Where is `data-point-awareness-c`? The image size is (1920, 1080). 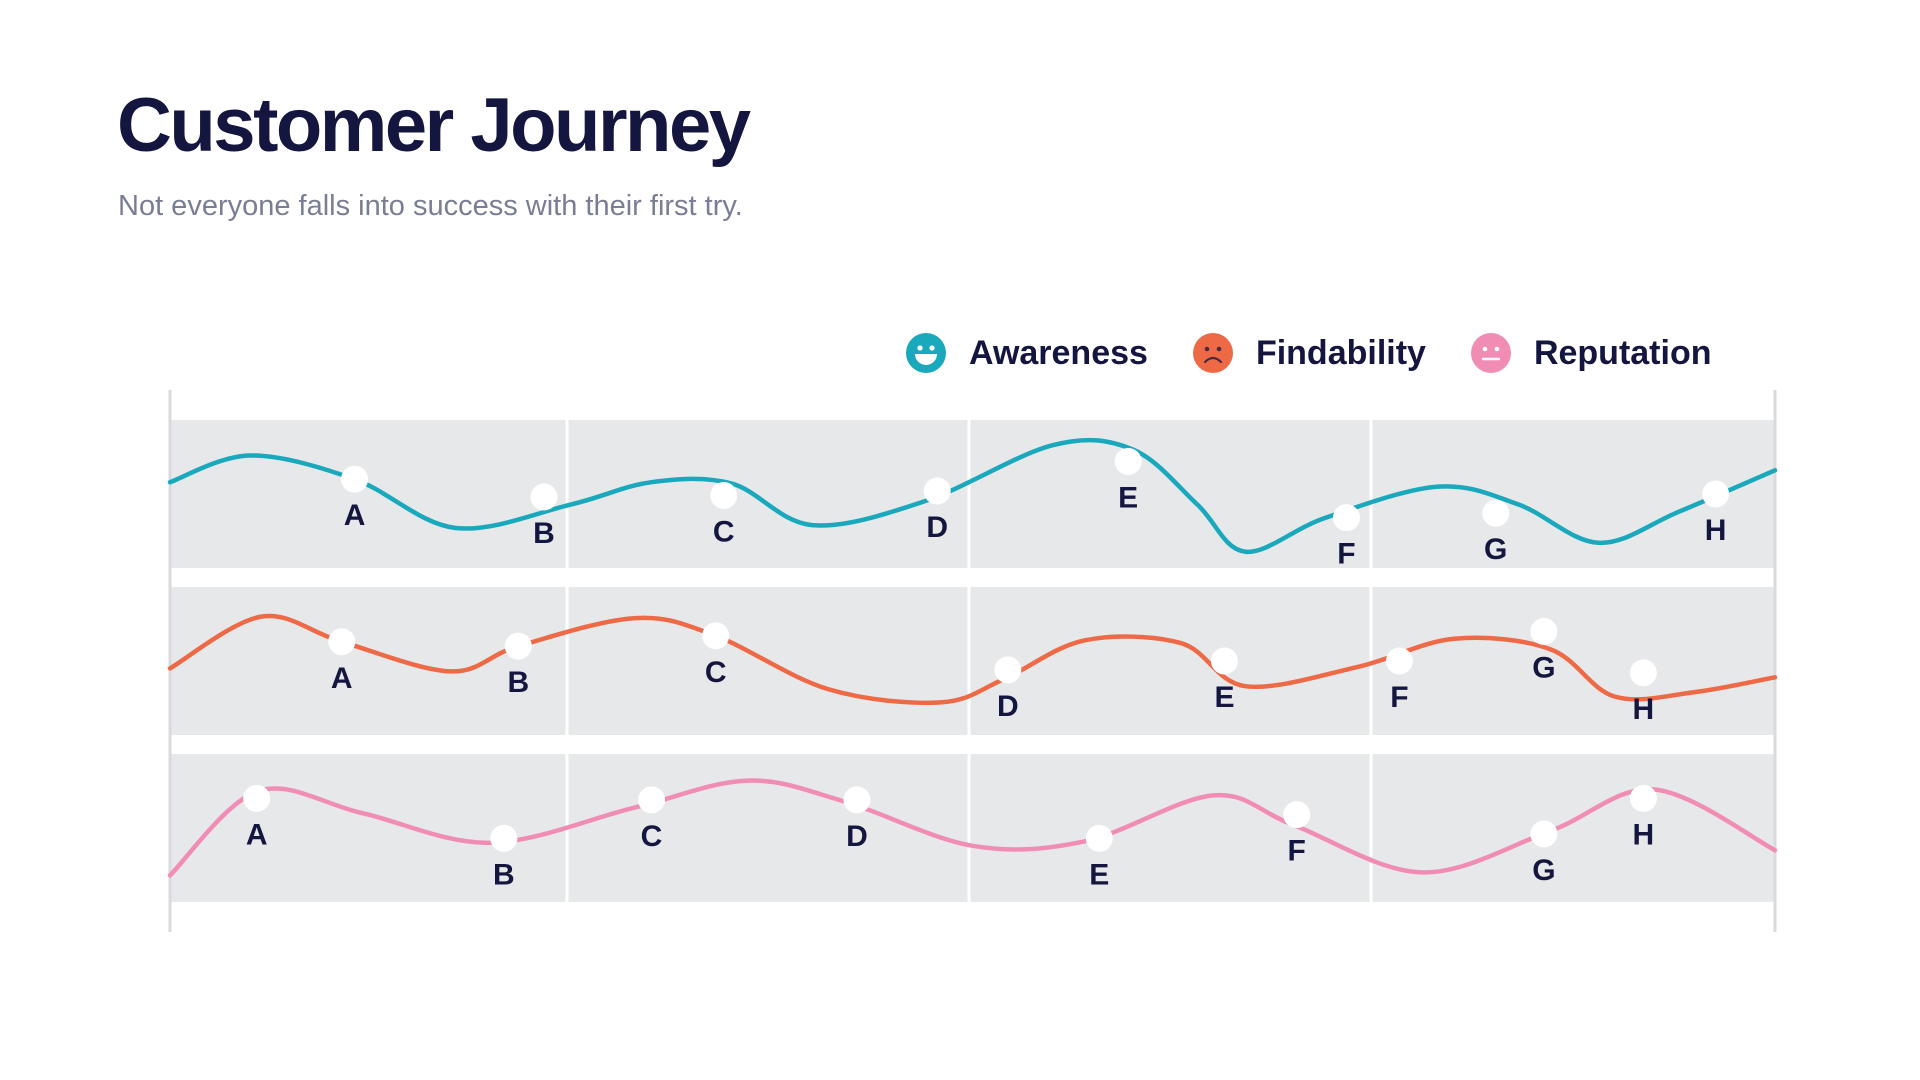 data-point-awareness-c is located at coordinates (724, 495).